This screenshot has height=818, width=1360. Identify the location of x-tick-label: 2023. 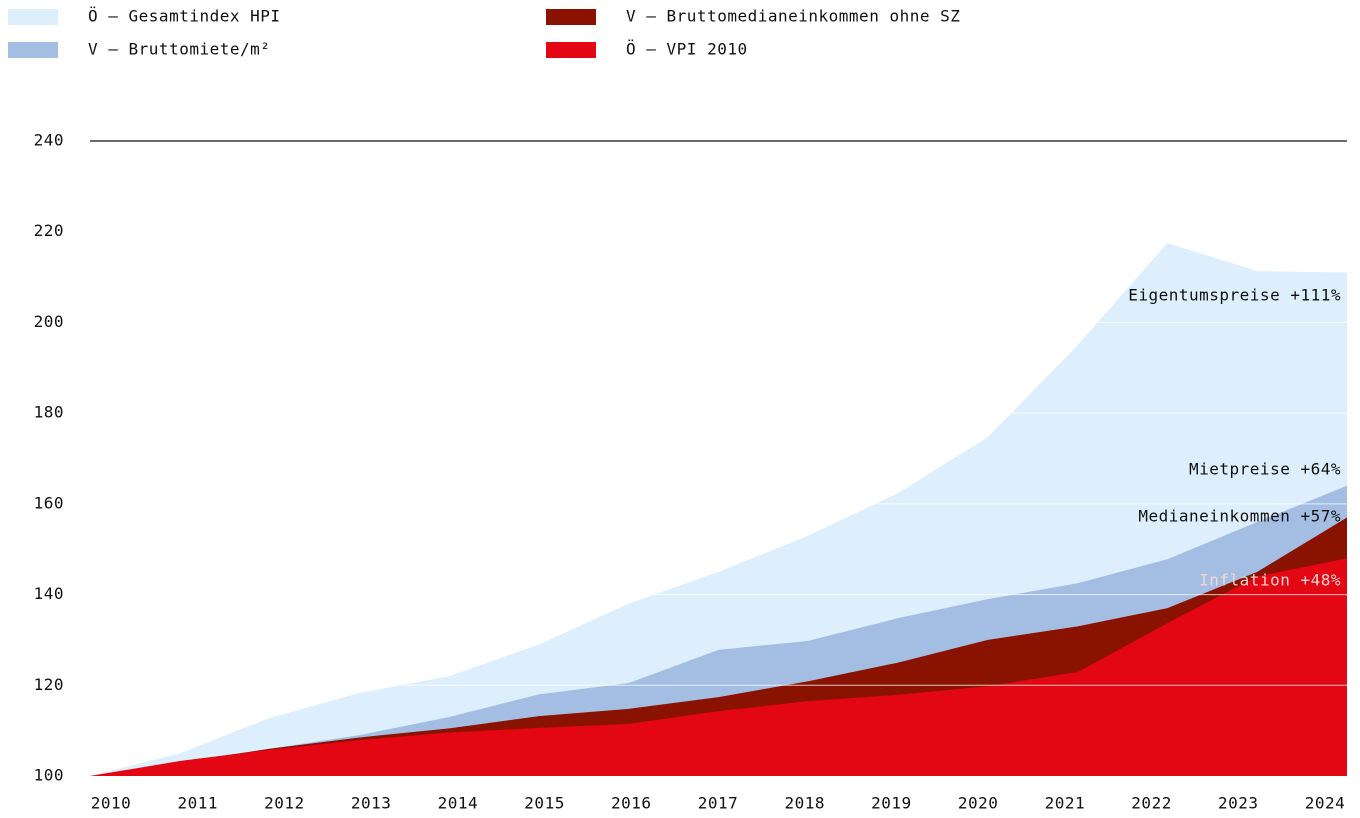
(1238, 803).